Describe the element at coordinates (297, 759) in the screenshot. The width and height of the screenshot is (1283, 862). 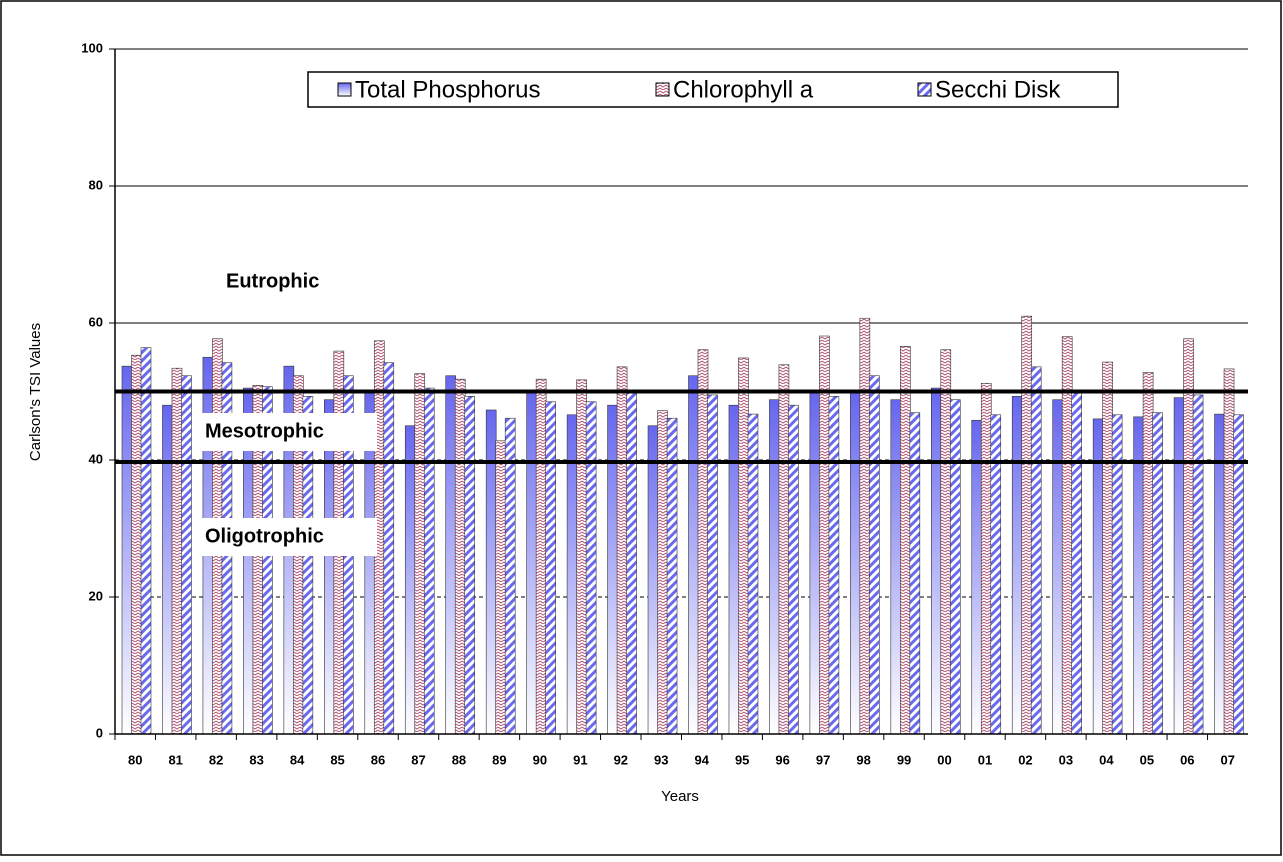
I see `x-tick-label: 84` at that location.